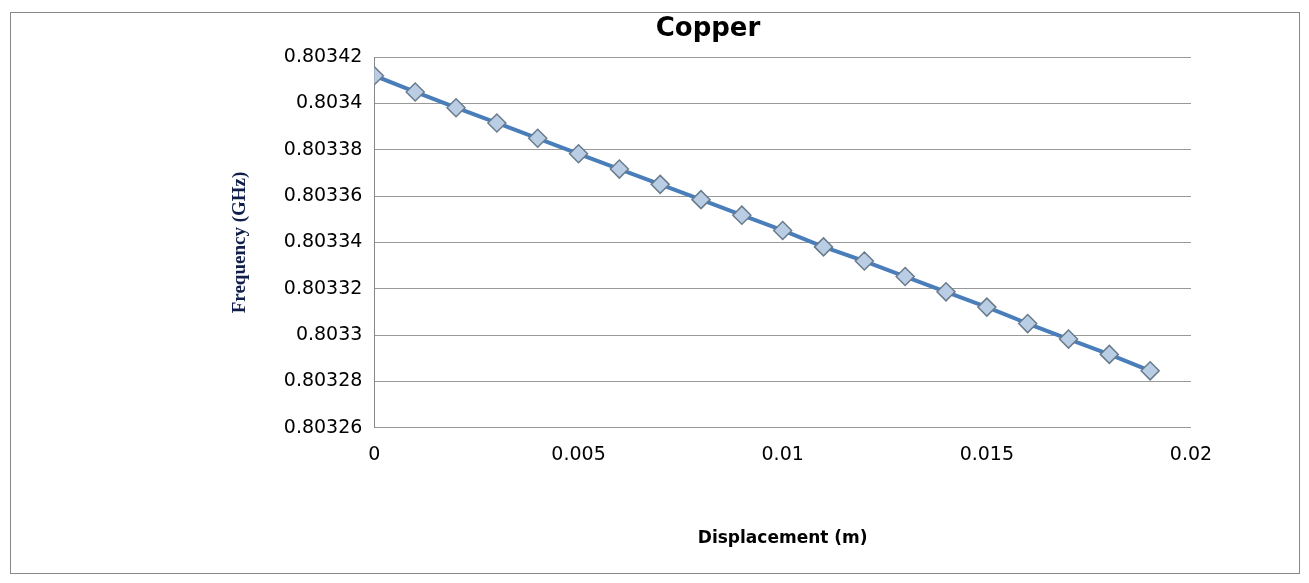 Image resolution: width=1309 pixels, height=583 pixels. I want to click on x-tick-label: 0.01, so click(782, 453).